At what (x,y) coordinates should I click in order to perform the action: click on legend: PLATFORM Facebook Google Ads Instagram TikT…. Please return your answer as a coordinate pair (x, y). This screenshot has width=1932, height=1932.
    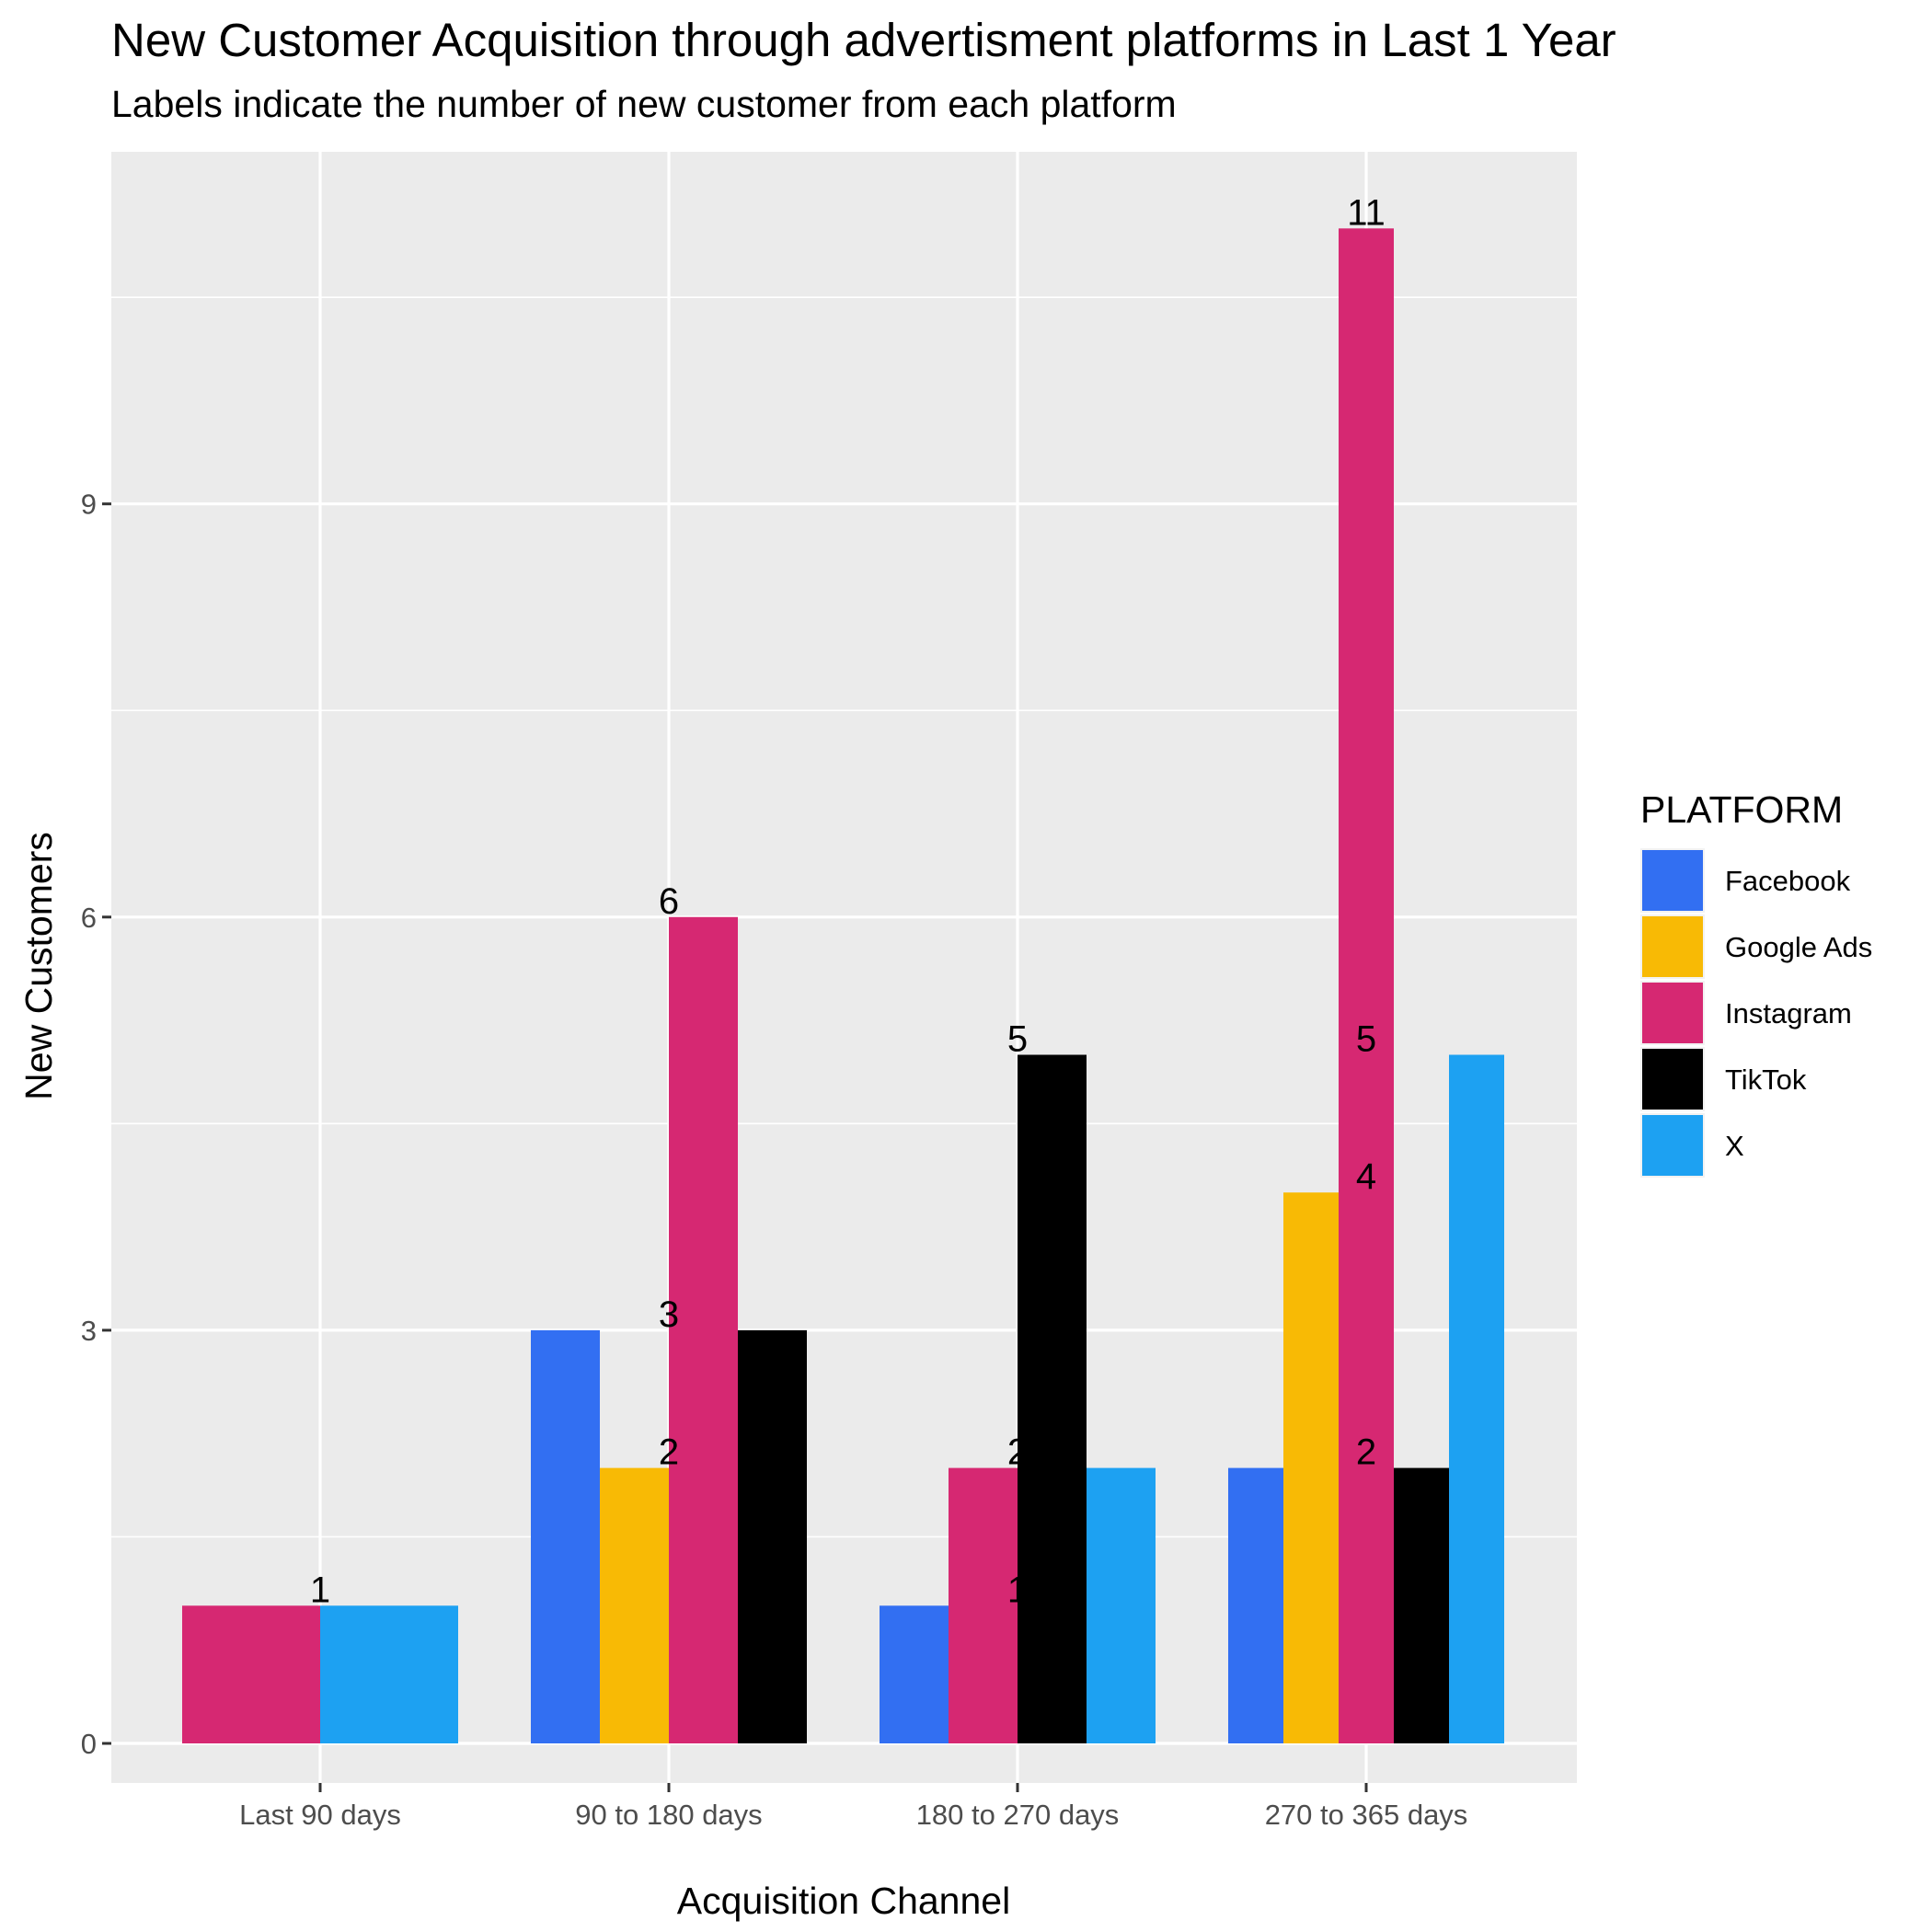
    Looking at the image, I should click on (1756, 983).